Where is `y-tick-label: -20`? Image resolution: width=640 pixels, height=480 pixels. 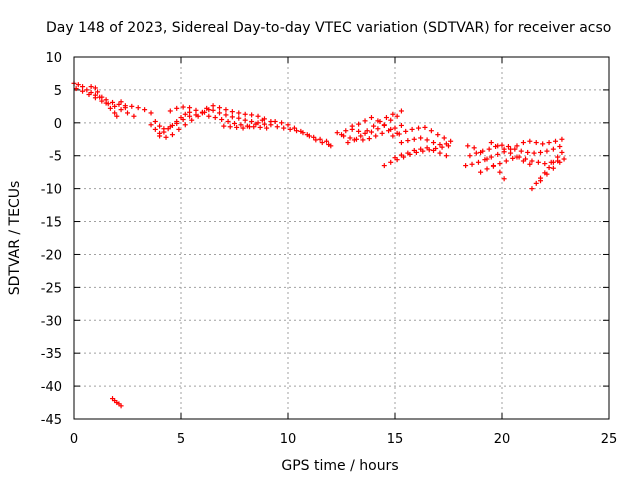
y-tick-label: -20 is located at coordinates (51, 255).